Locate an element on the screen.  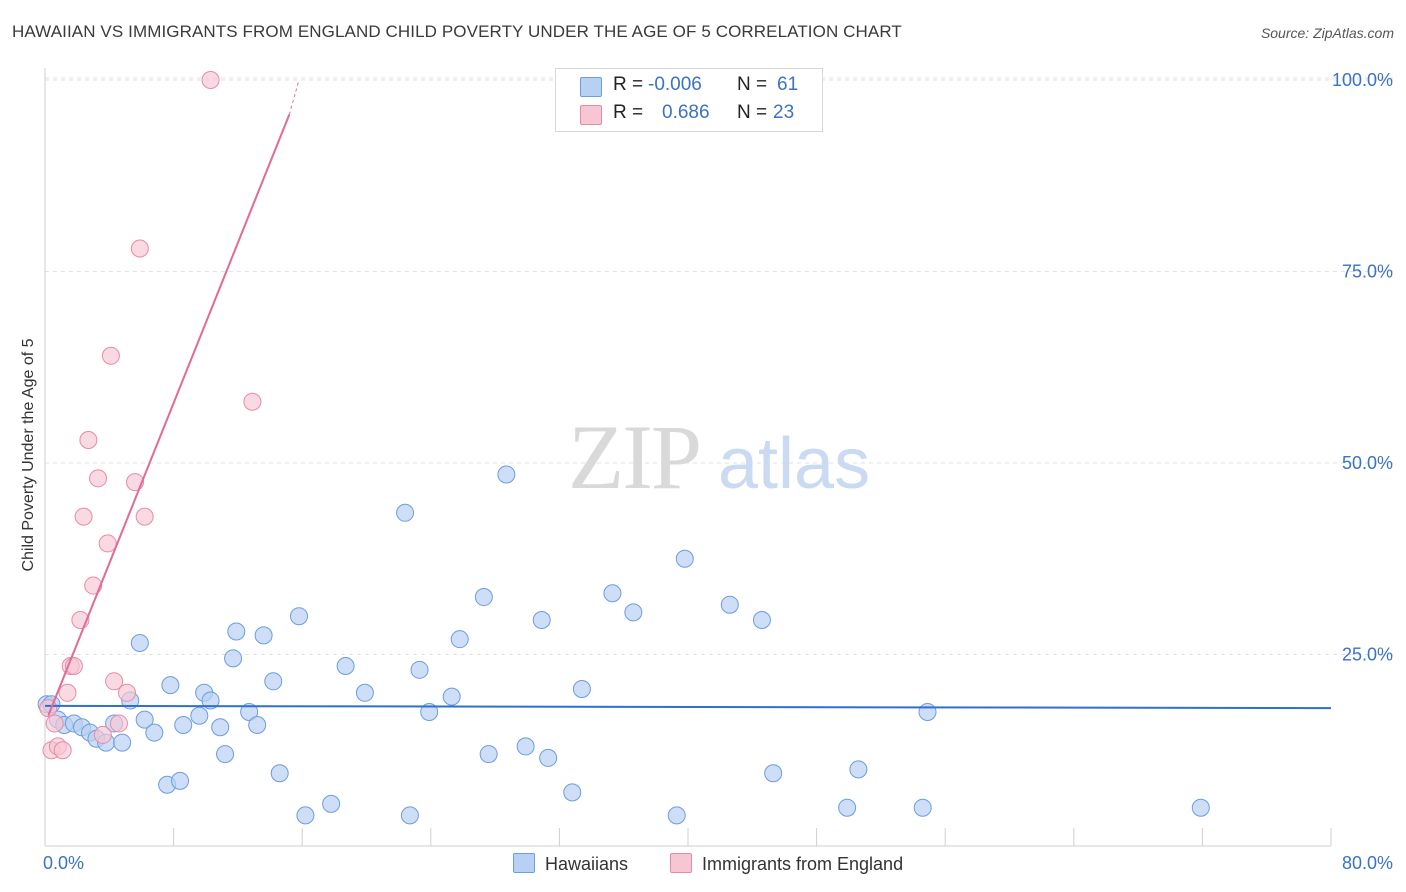
england-points is located at coordinates (150, 415).